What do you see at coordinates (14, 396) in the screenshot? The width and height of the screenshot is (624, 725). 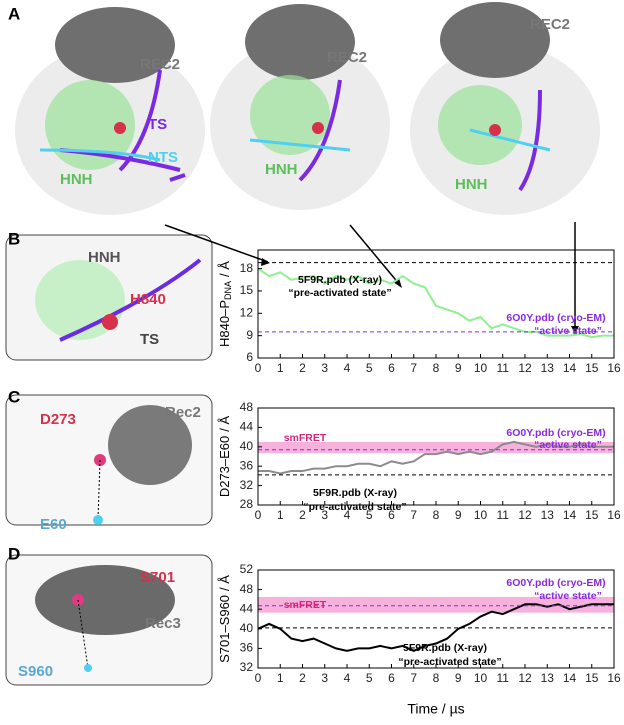 I see `panel-letter: C` at bounding box center [14, 396].